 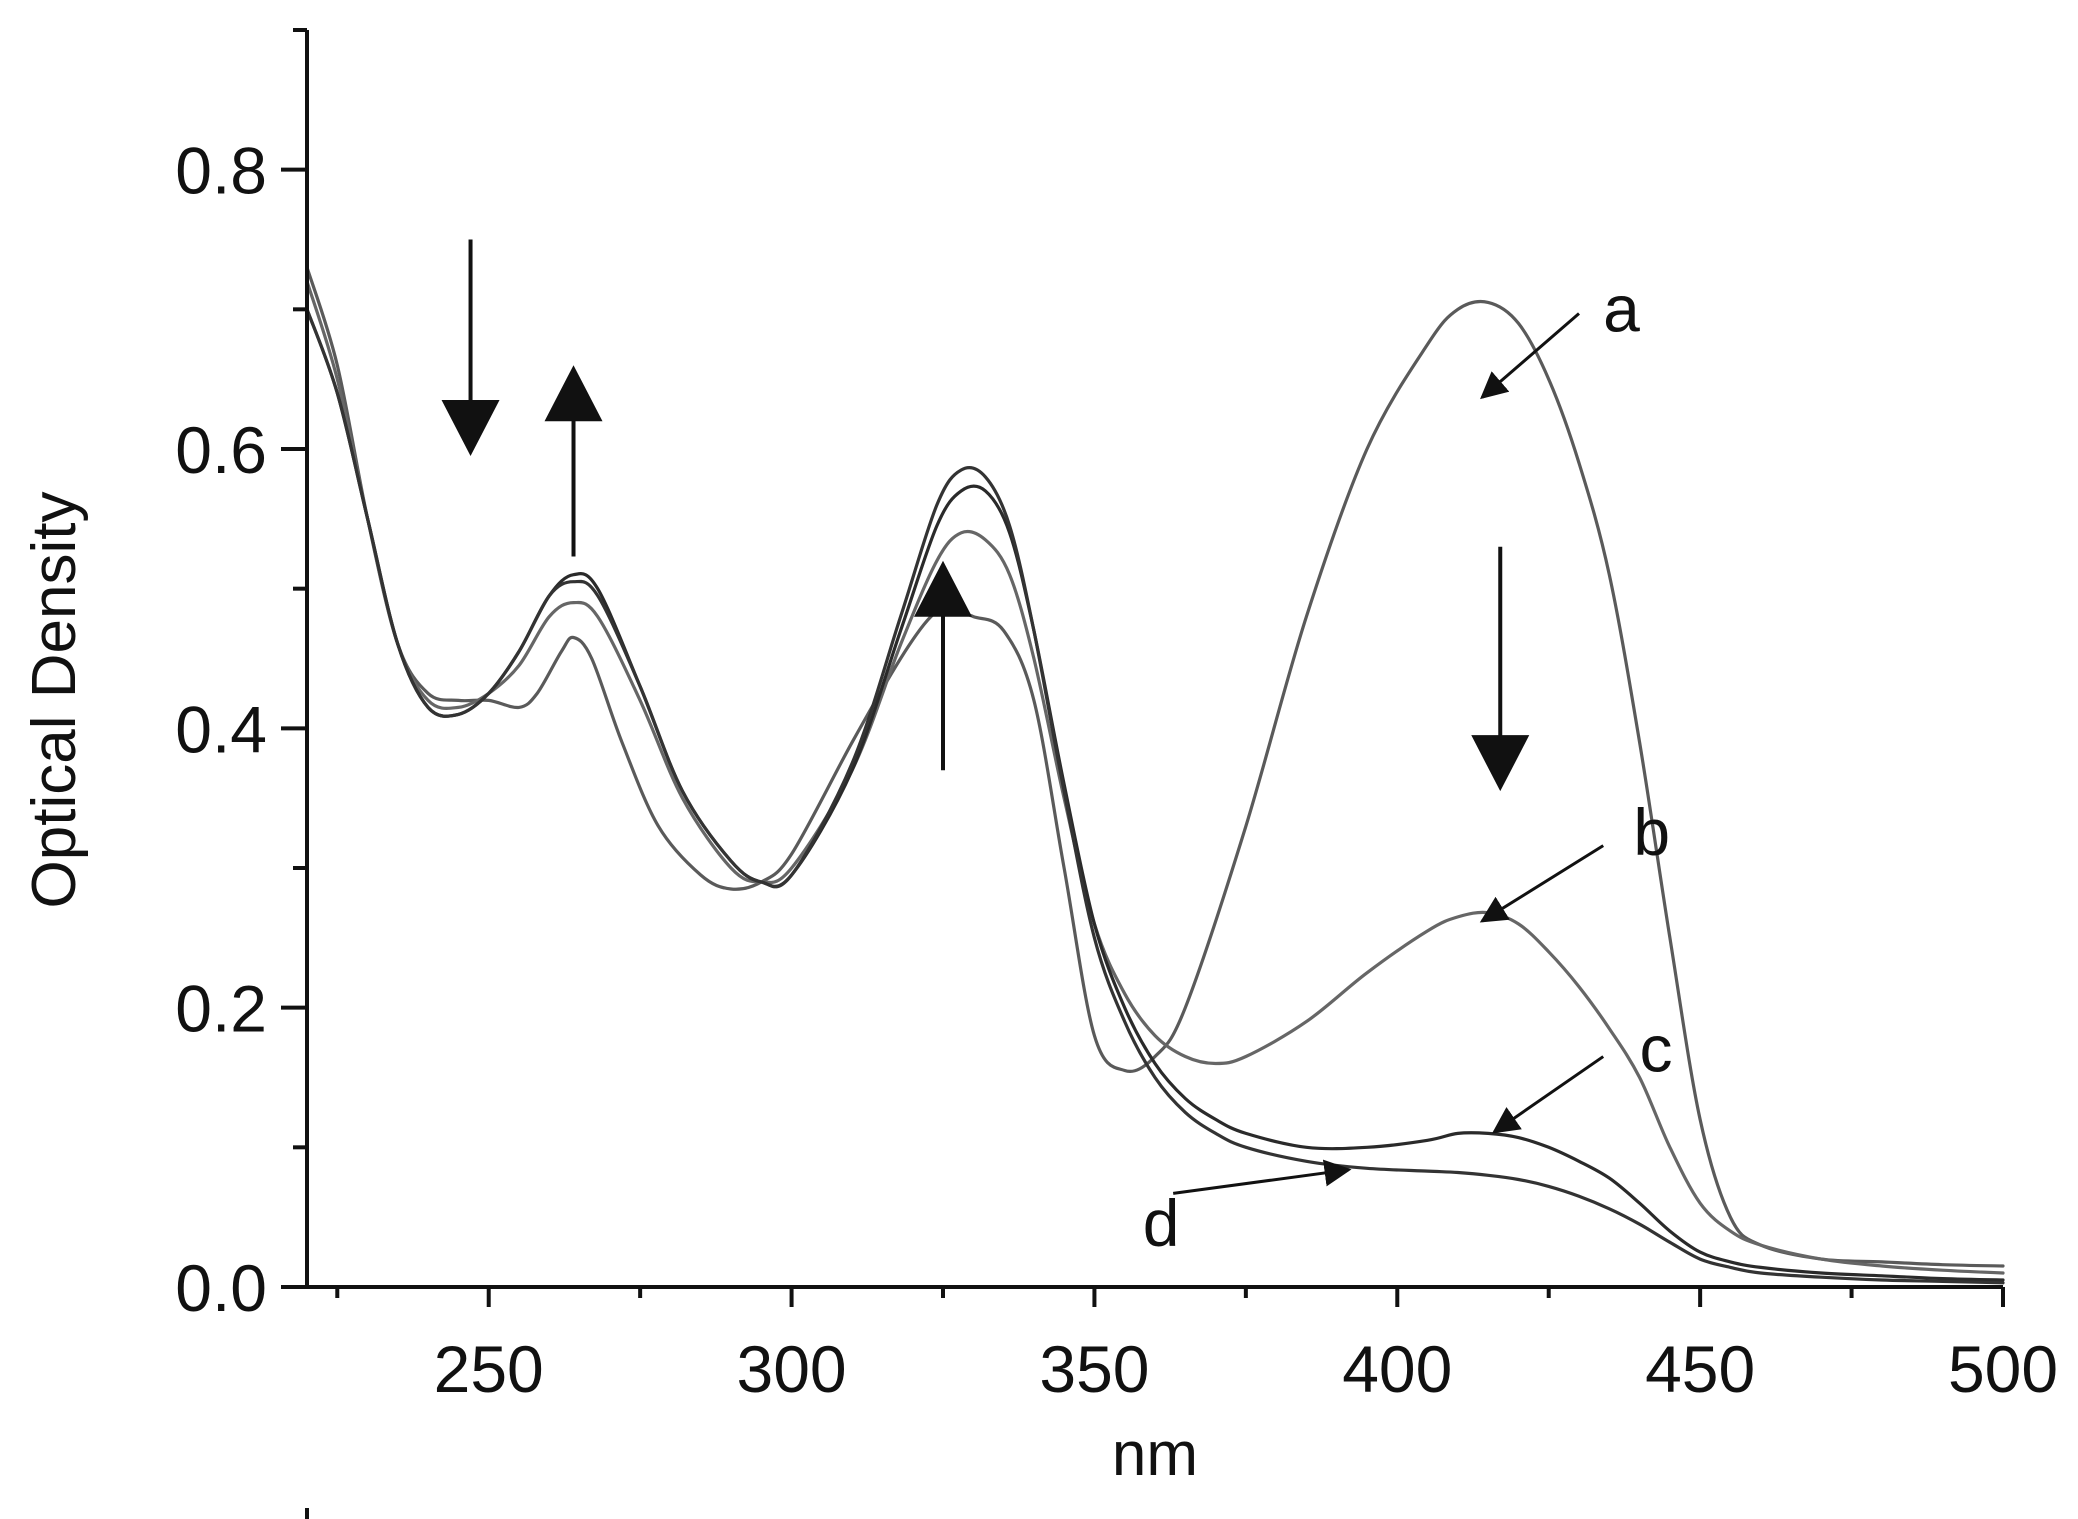 What do you see at coordinates (1700, 1369) in the screenshot?
I see `x-tick-label-450: 450` at bounding box center [1700, 1369].